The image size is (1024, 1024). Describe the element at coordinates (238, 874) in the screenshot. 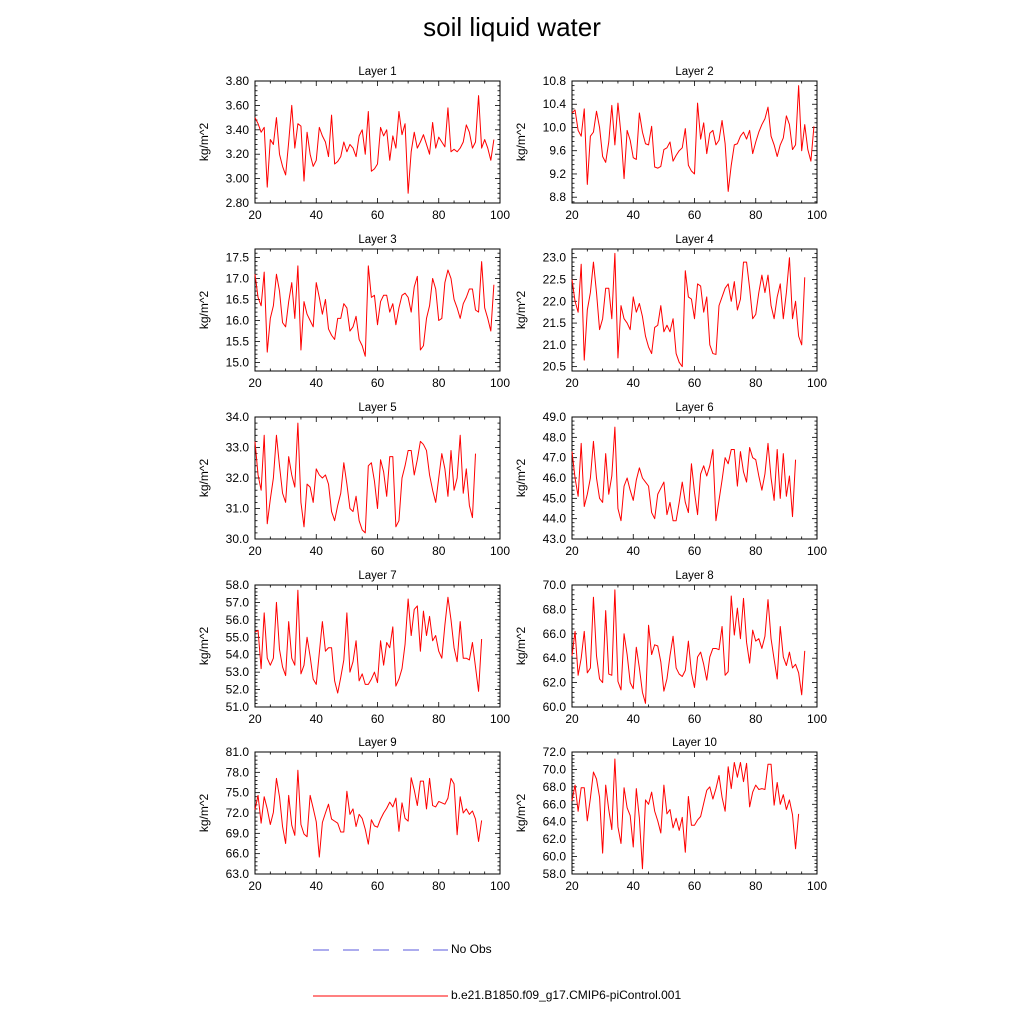

I see `y-tick-label: 63.0` at that location.